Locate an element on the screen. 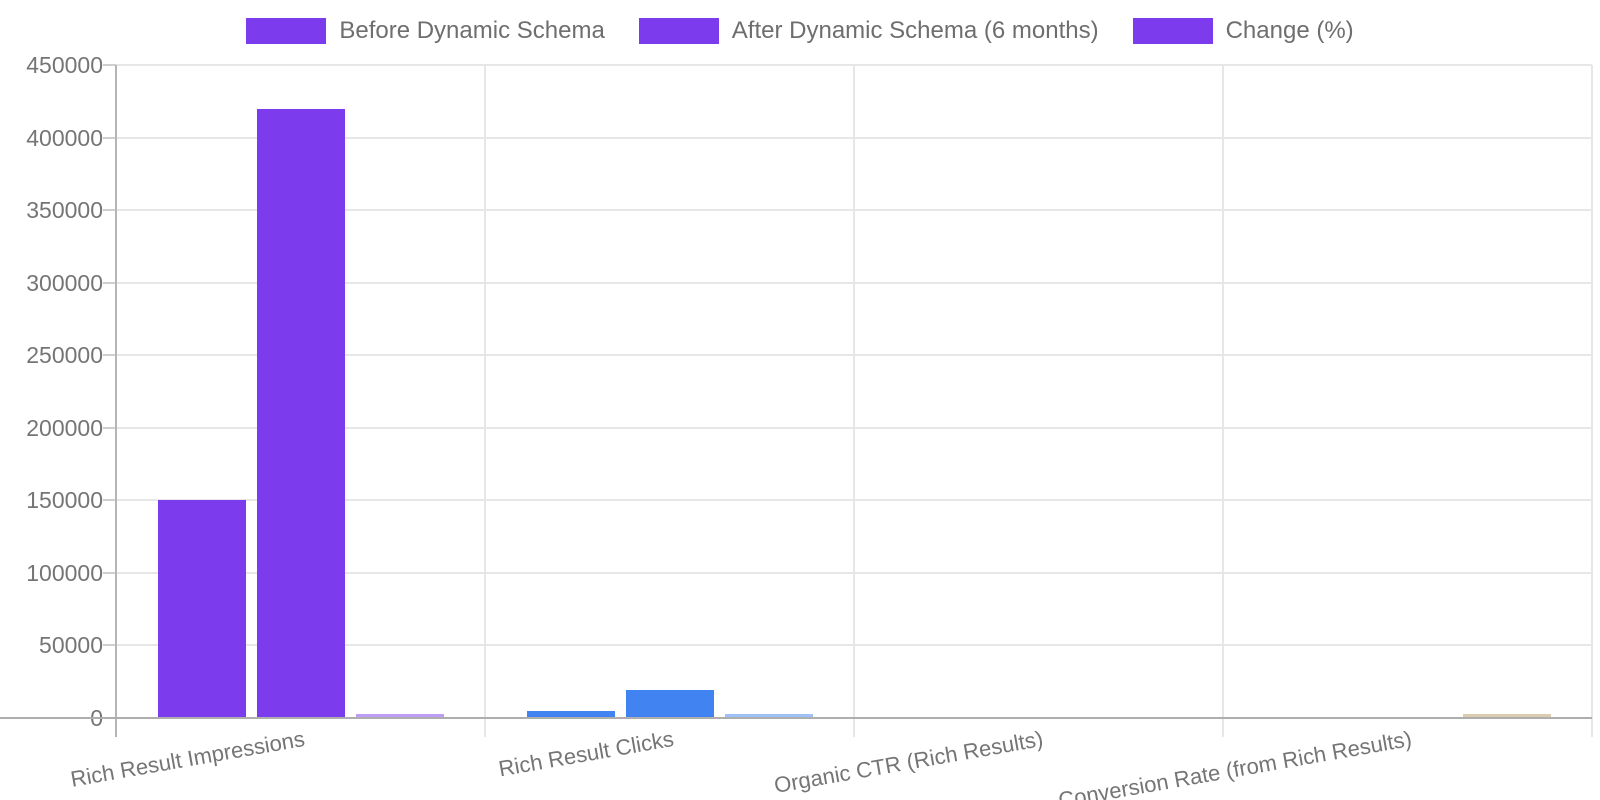 The image size is (1600, 800). legend-item-after-dynamic-schema: After Dynamic Schema (6 months) is located at coordinates (868, 31).